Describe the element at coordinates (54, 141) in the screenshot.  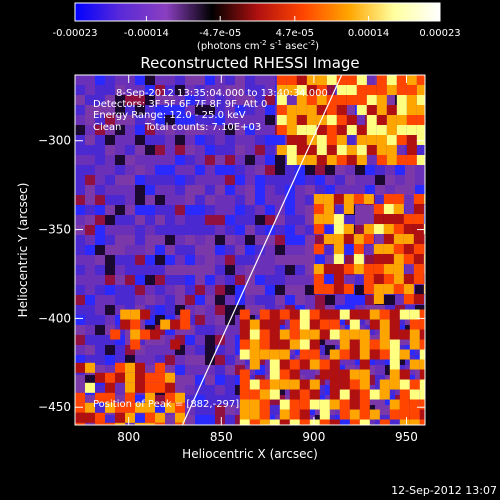
I see `y-tick-label: −300` at that location.